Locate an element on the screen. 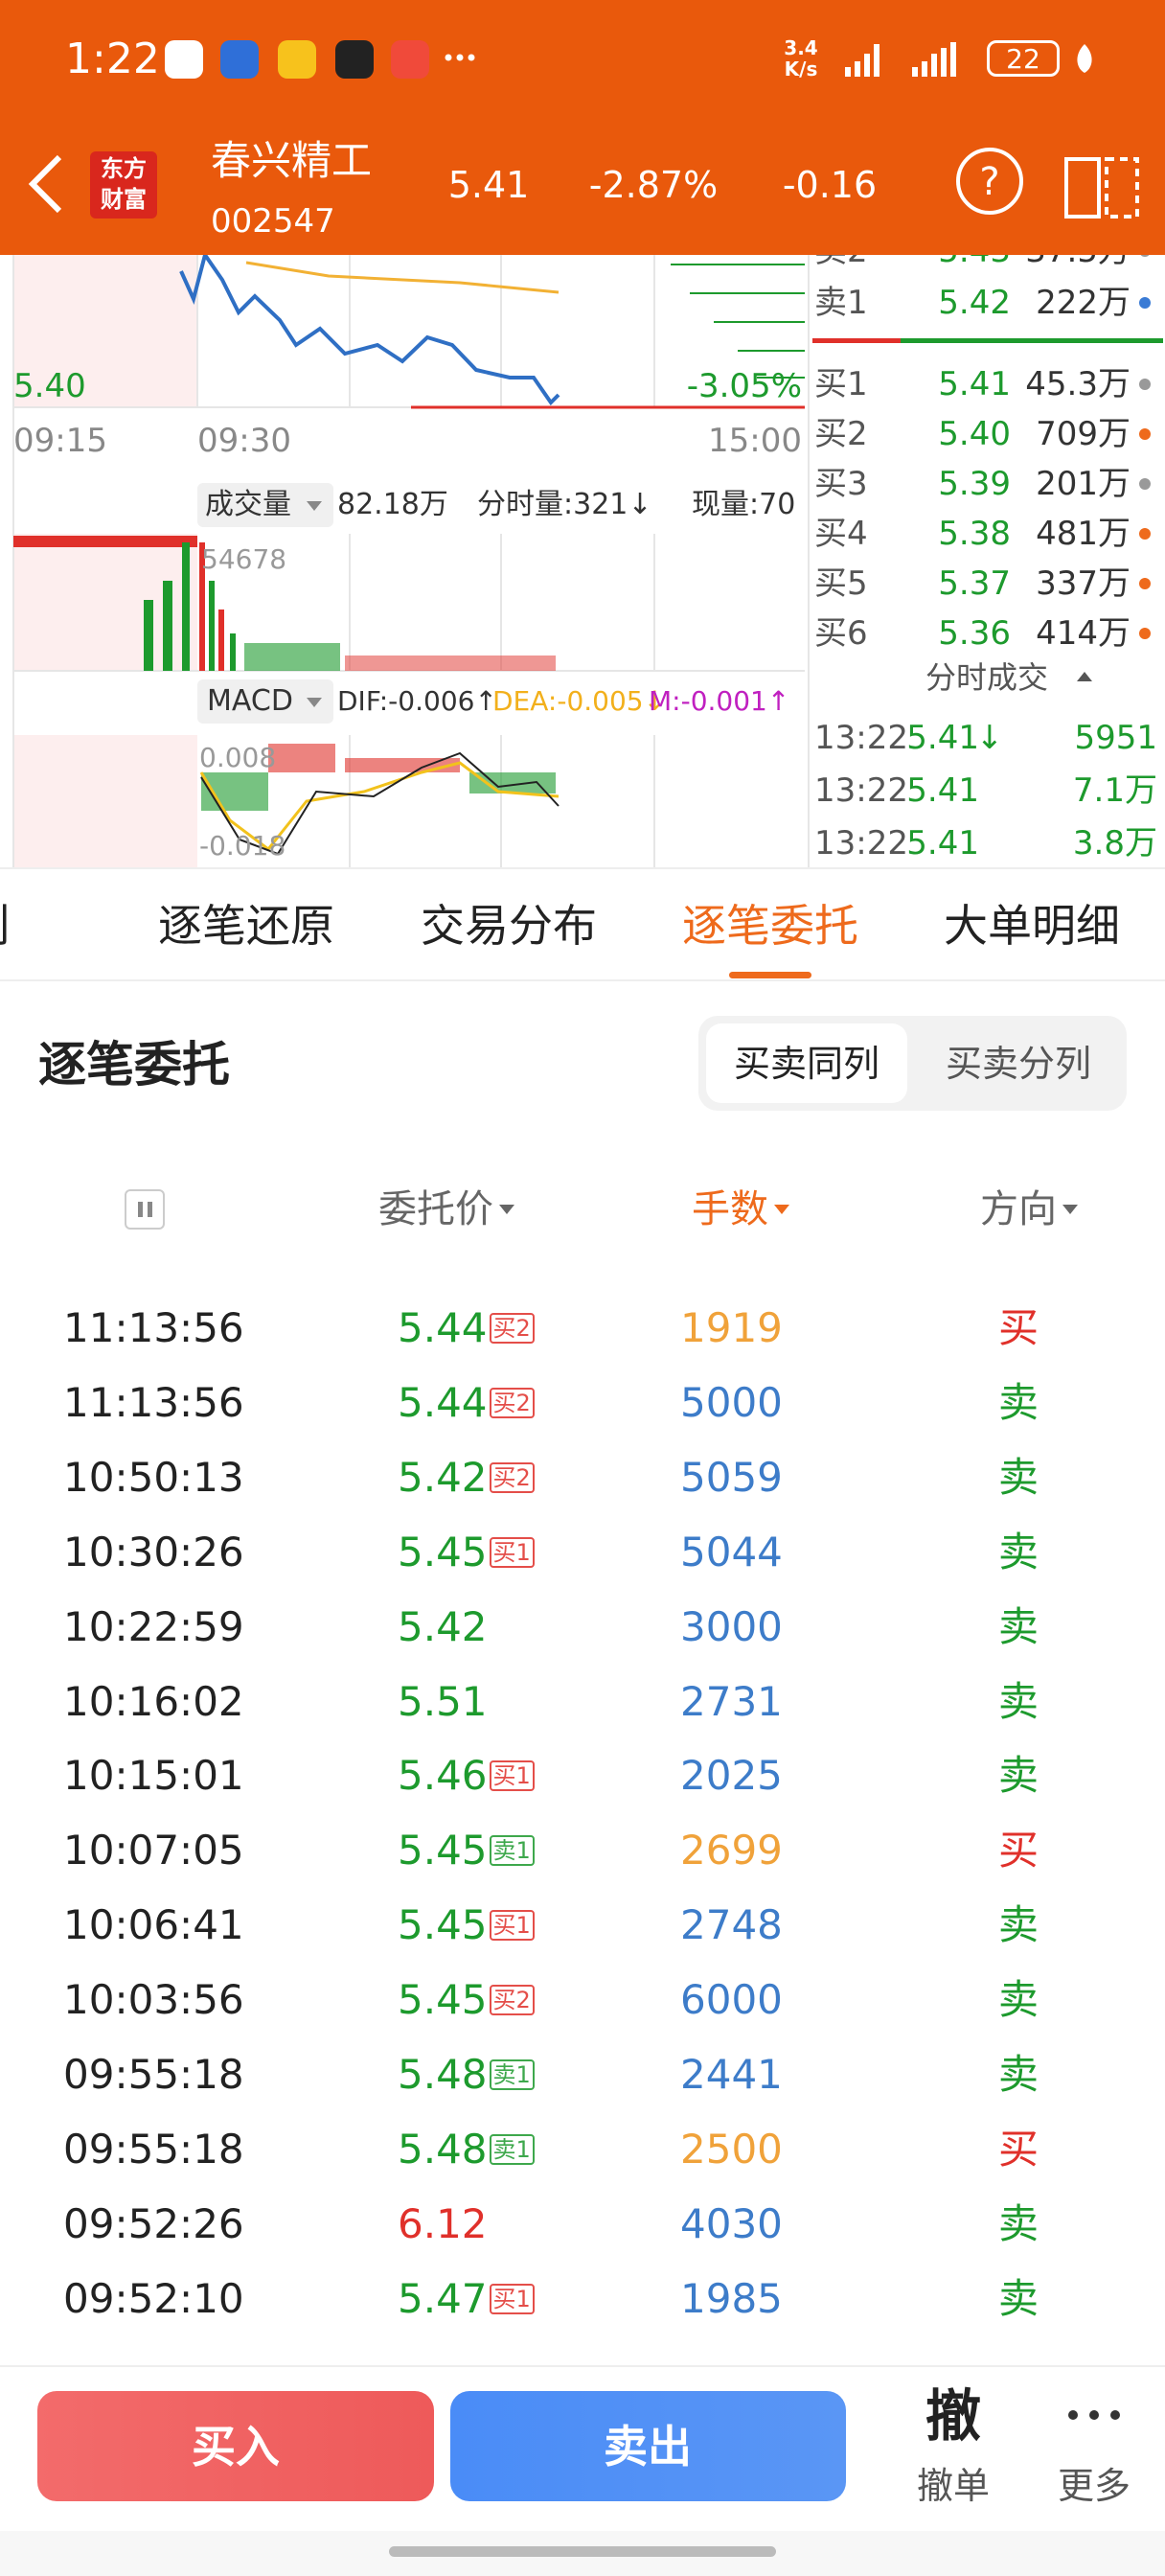 This screenshot has width=1165, height=2576. level-volume: 222万 is located at coordinates (1083, 303).